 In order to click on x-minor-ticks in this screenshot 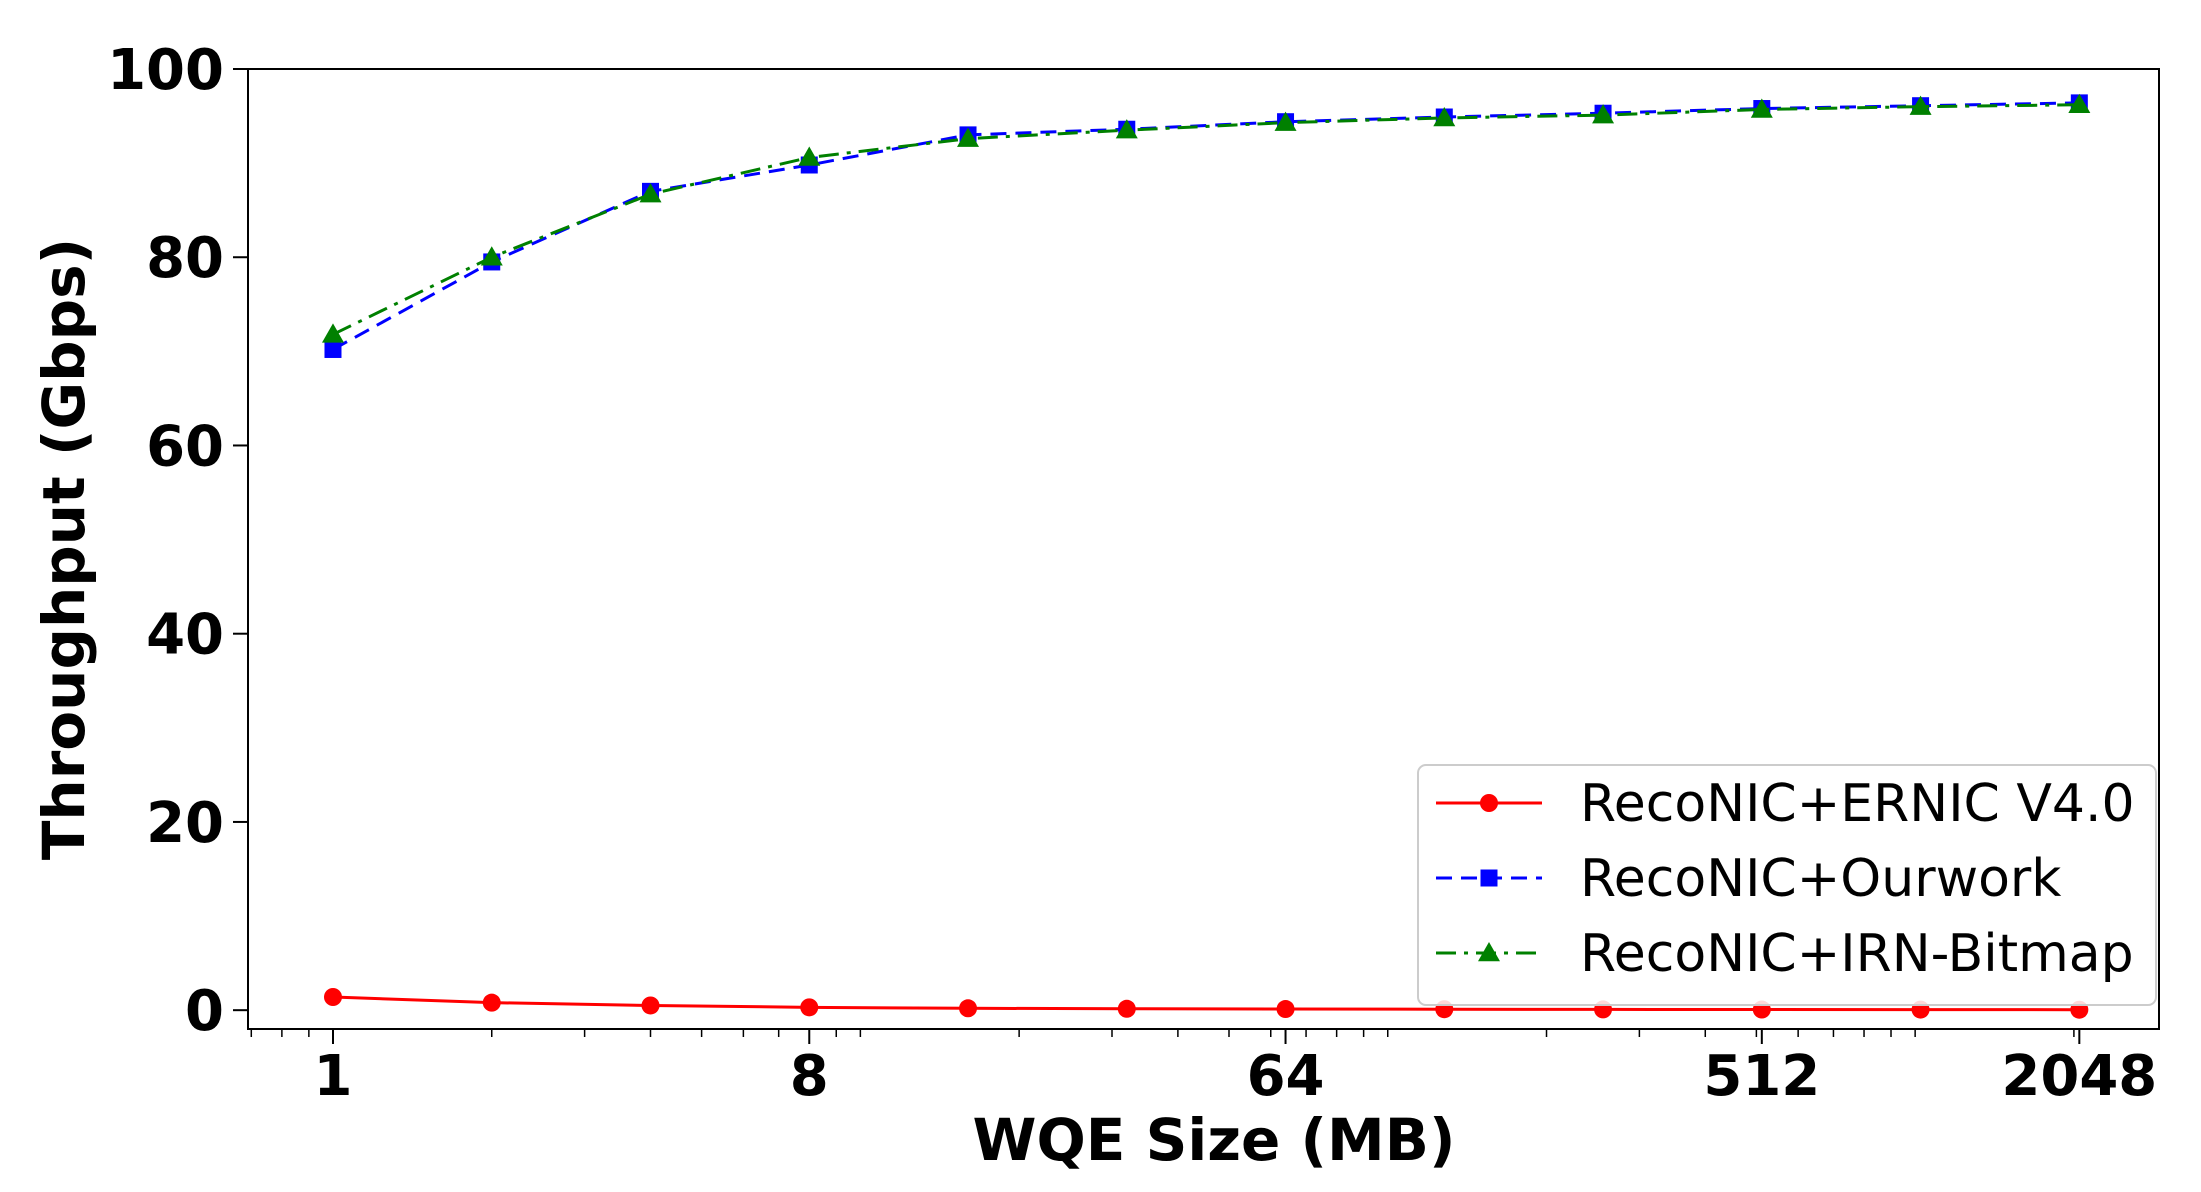, I will do `click(1162, 1033)`.